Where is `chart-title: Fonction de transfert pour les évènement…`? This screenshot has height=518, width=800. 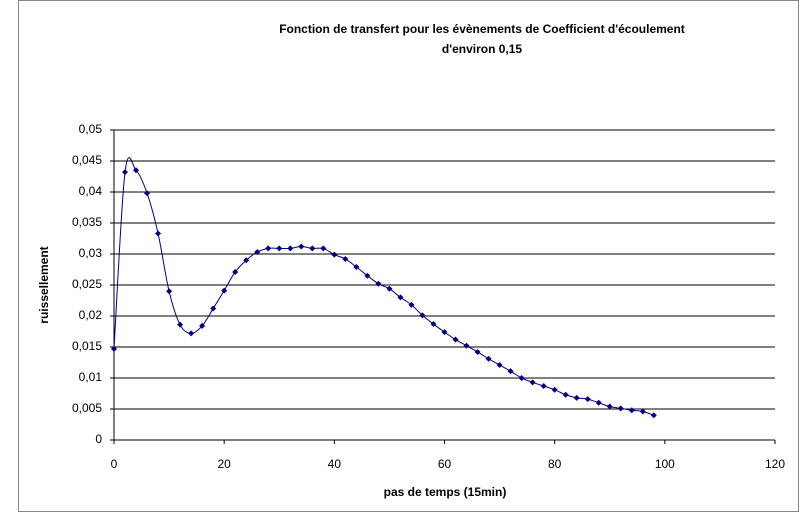 chart-title: Fonction de transfert pour les évènement… is located at coordinates (482, 29).